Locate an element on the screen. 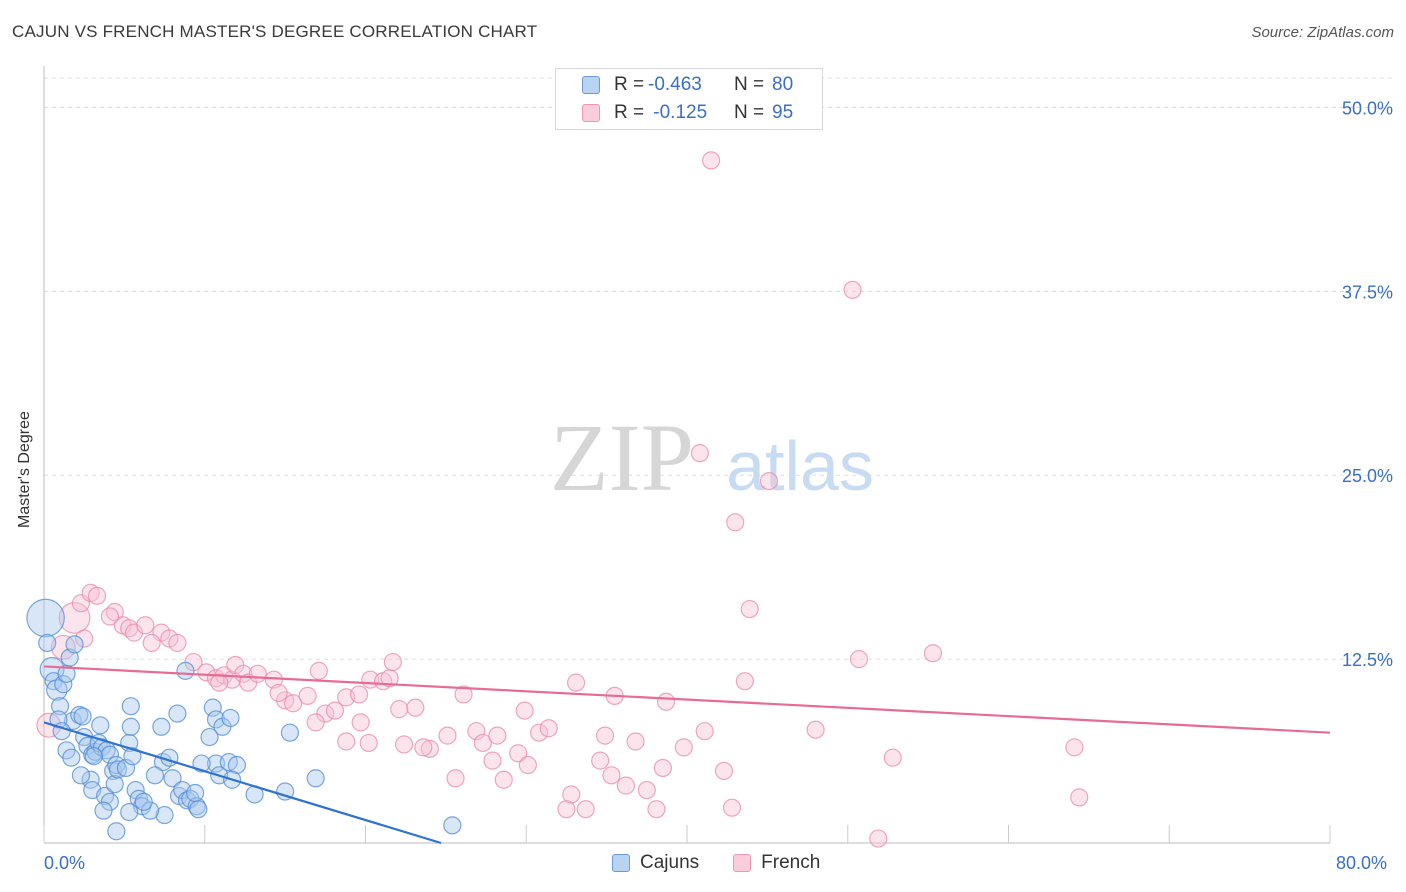  legend-item-cajuns: Cajuns is located at coordinates (655, 863).